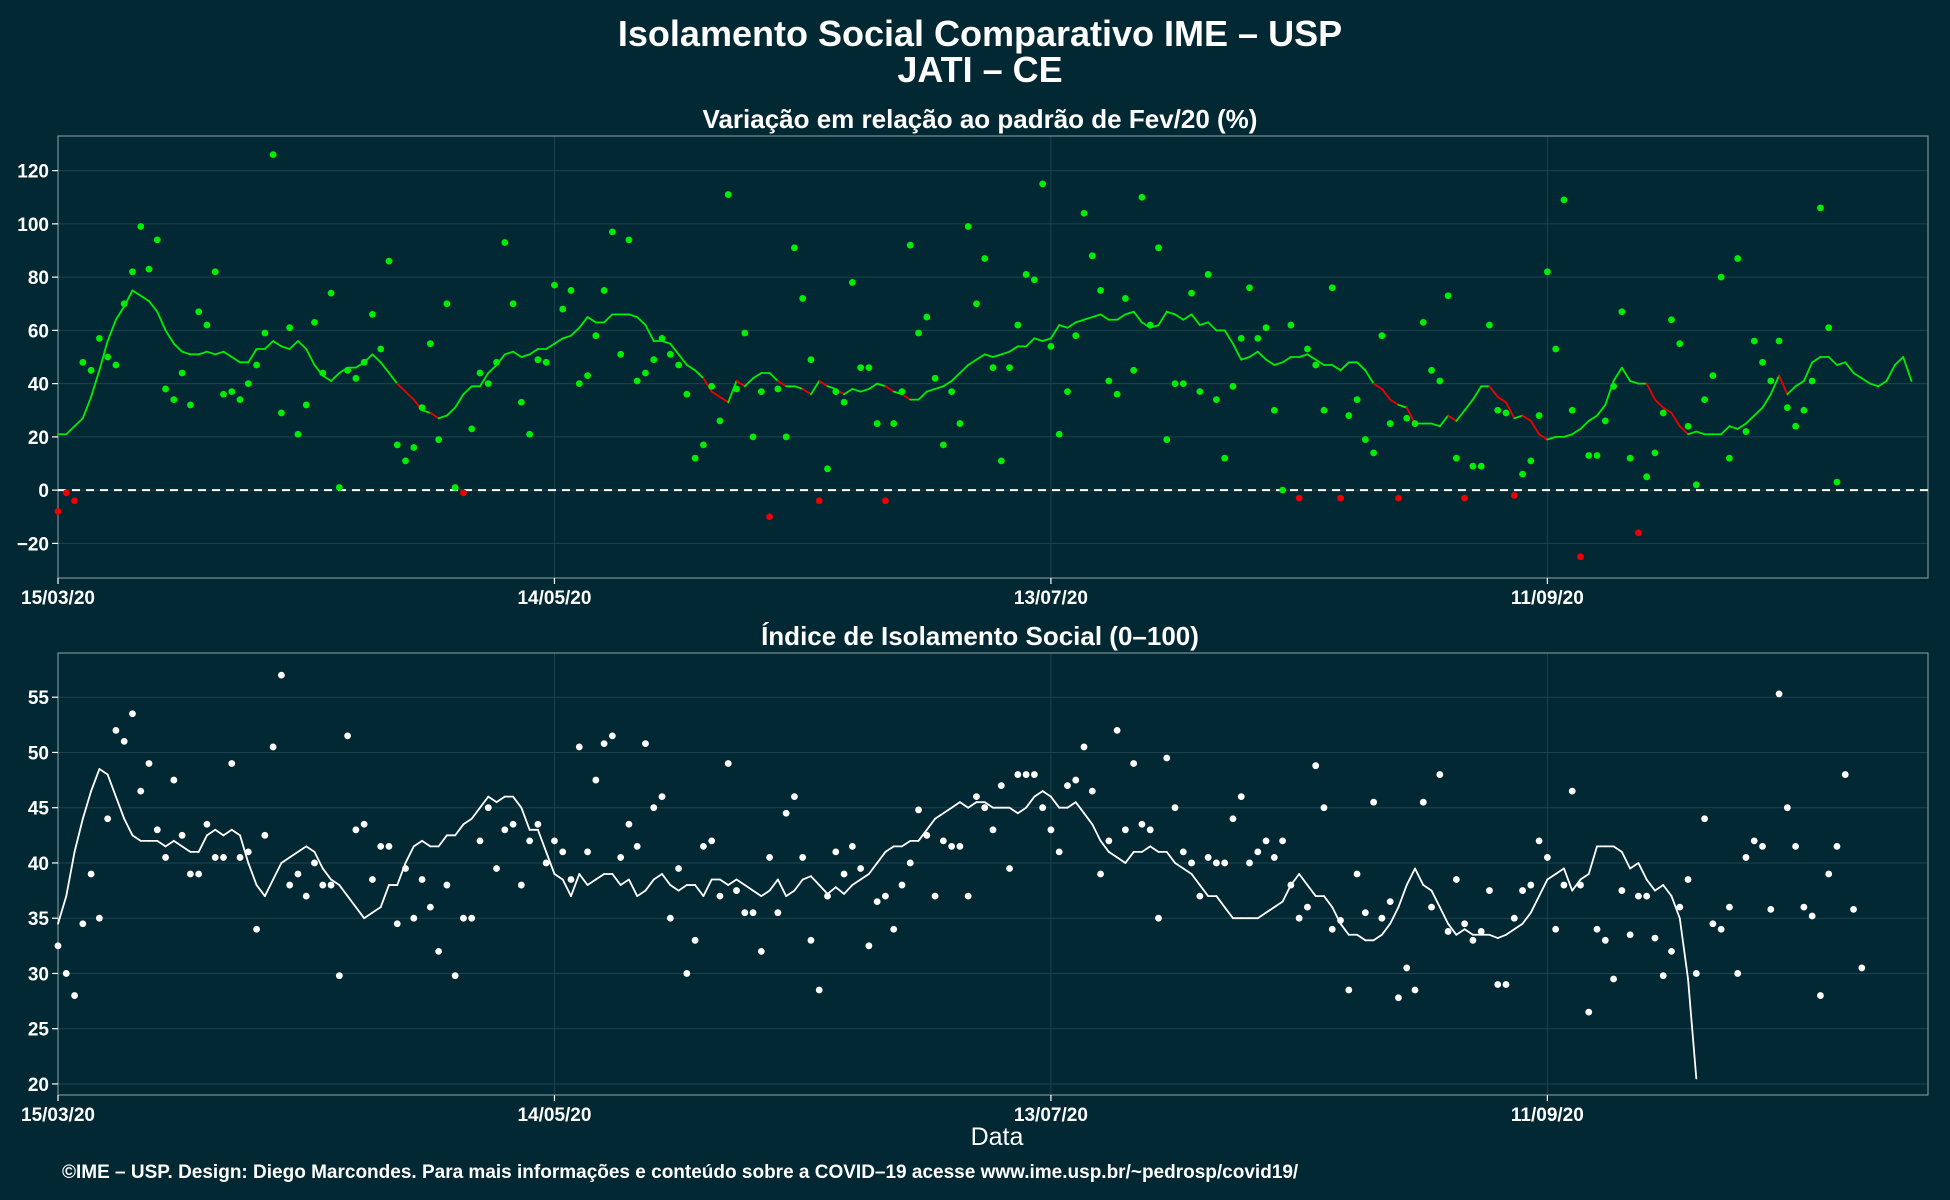 The width and height of the screenshot is (1950, 1200). What do you see at coordinates (58, 1115) in the screenshot?
I see `x-tick-label: 15/03/20` at bounding box center [58, 1115].